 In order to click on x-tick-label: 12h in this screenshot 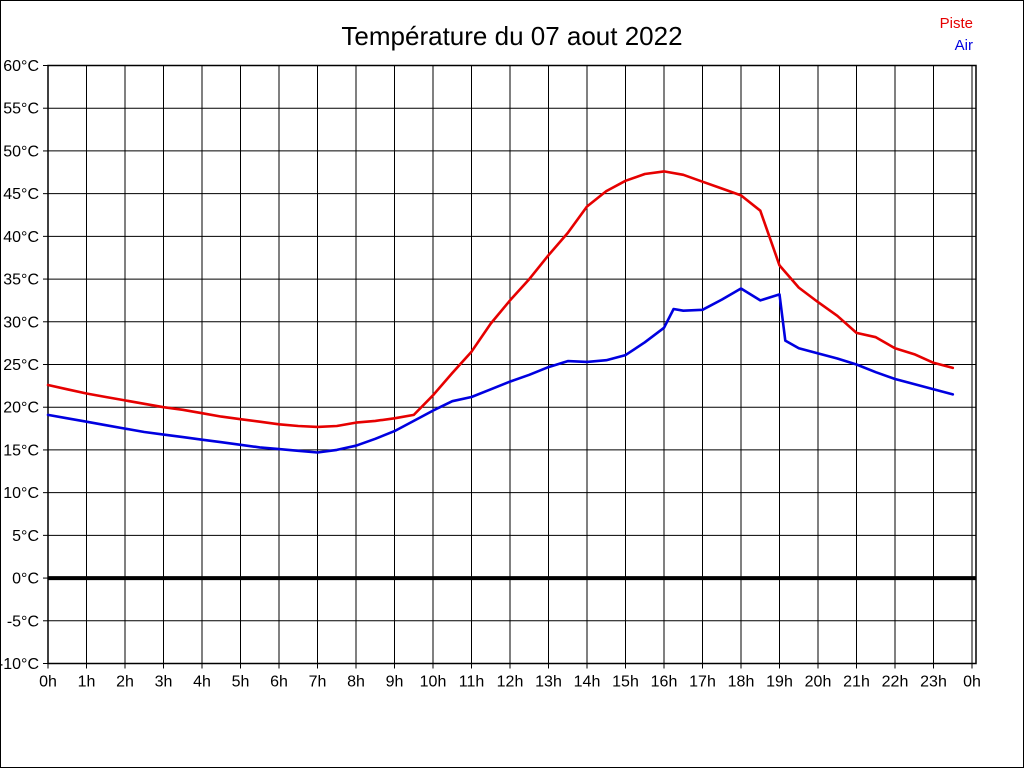, I will do `click(510, 682)`.